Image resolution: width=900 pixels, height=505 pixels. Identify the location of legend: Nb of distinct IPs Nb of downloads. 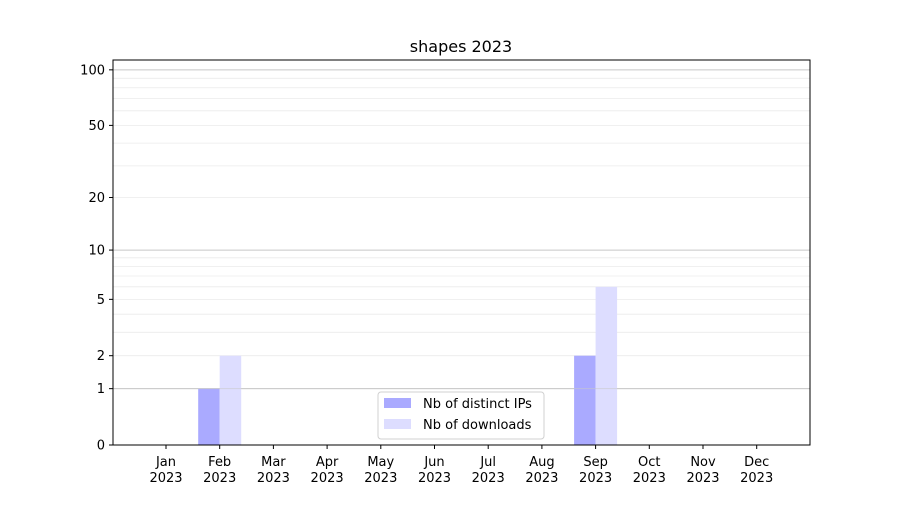
(461, 415).